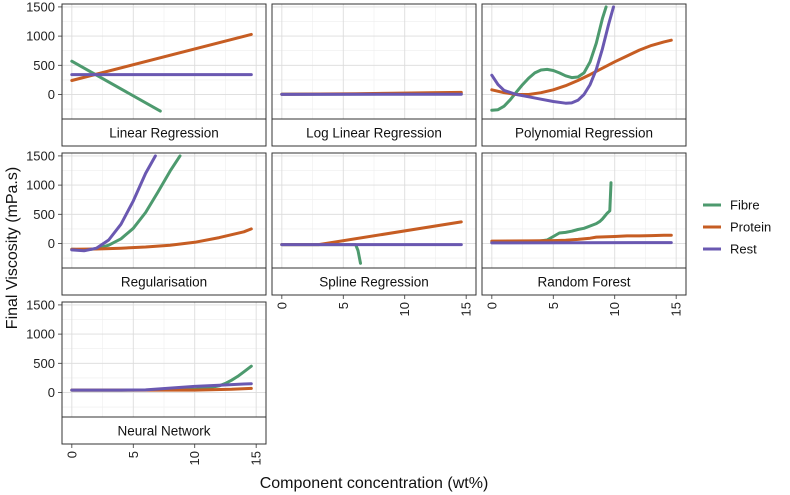 The image size is (790, 495). Describe the element at coordinates (750, 227) in the screenshot. I see `legend-label: Protein` at that location.